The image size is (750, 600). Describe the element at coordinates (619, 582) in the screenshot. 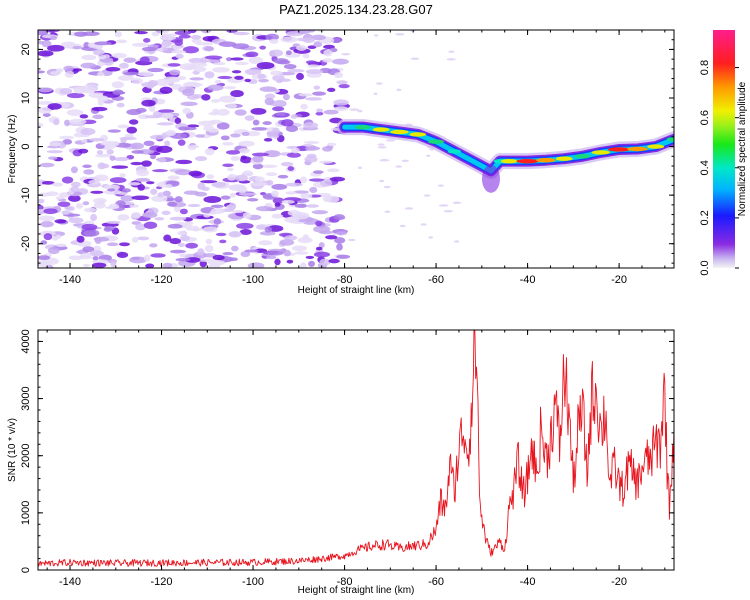

I see `snr-x-tick-label: -20` at that location.